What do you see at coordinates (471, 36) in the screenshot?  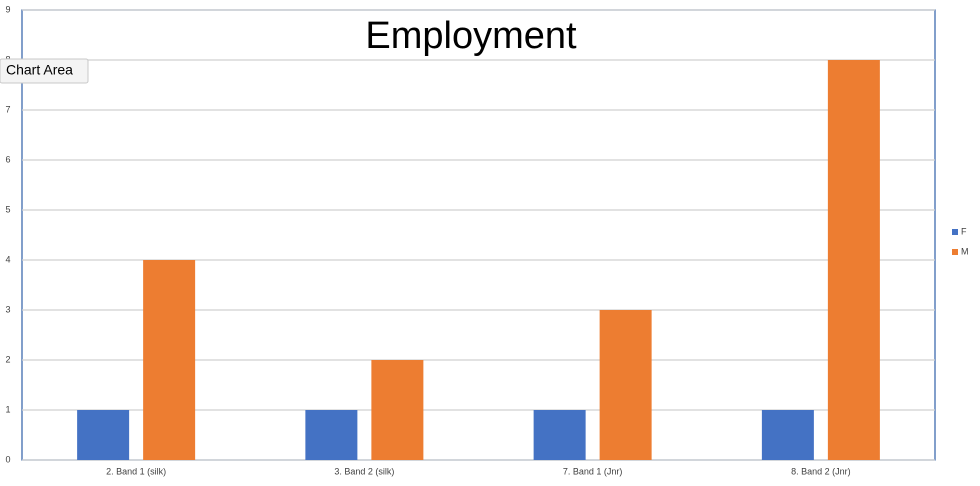 I see `chart-title: Employment` at bounding box center [471, 36].